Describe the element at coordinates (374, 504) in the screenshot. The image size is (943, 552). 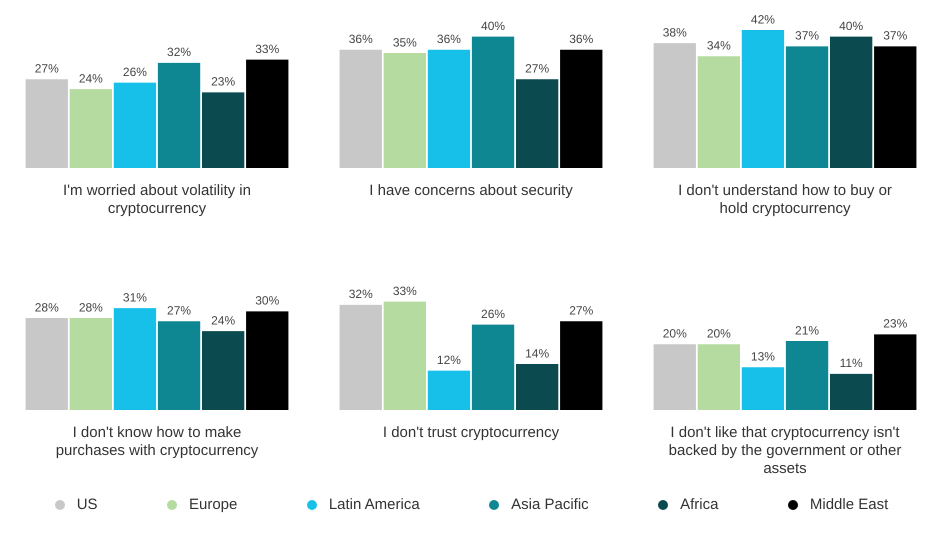
I see `legend-label: Latin America` at that location.